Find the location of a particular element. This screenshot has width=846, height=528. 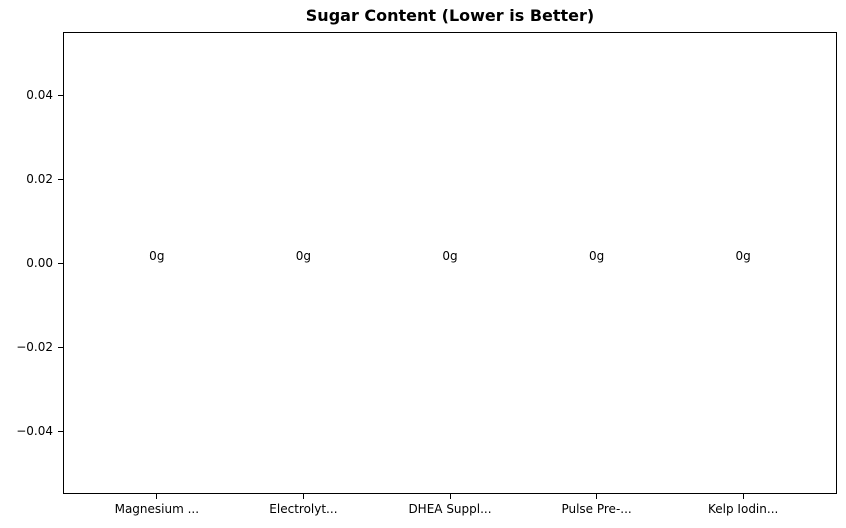

y-tick-label: 0.04 is located at coordinates (39, 95).